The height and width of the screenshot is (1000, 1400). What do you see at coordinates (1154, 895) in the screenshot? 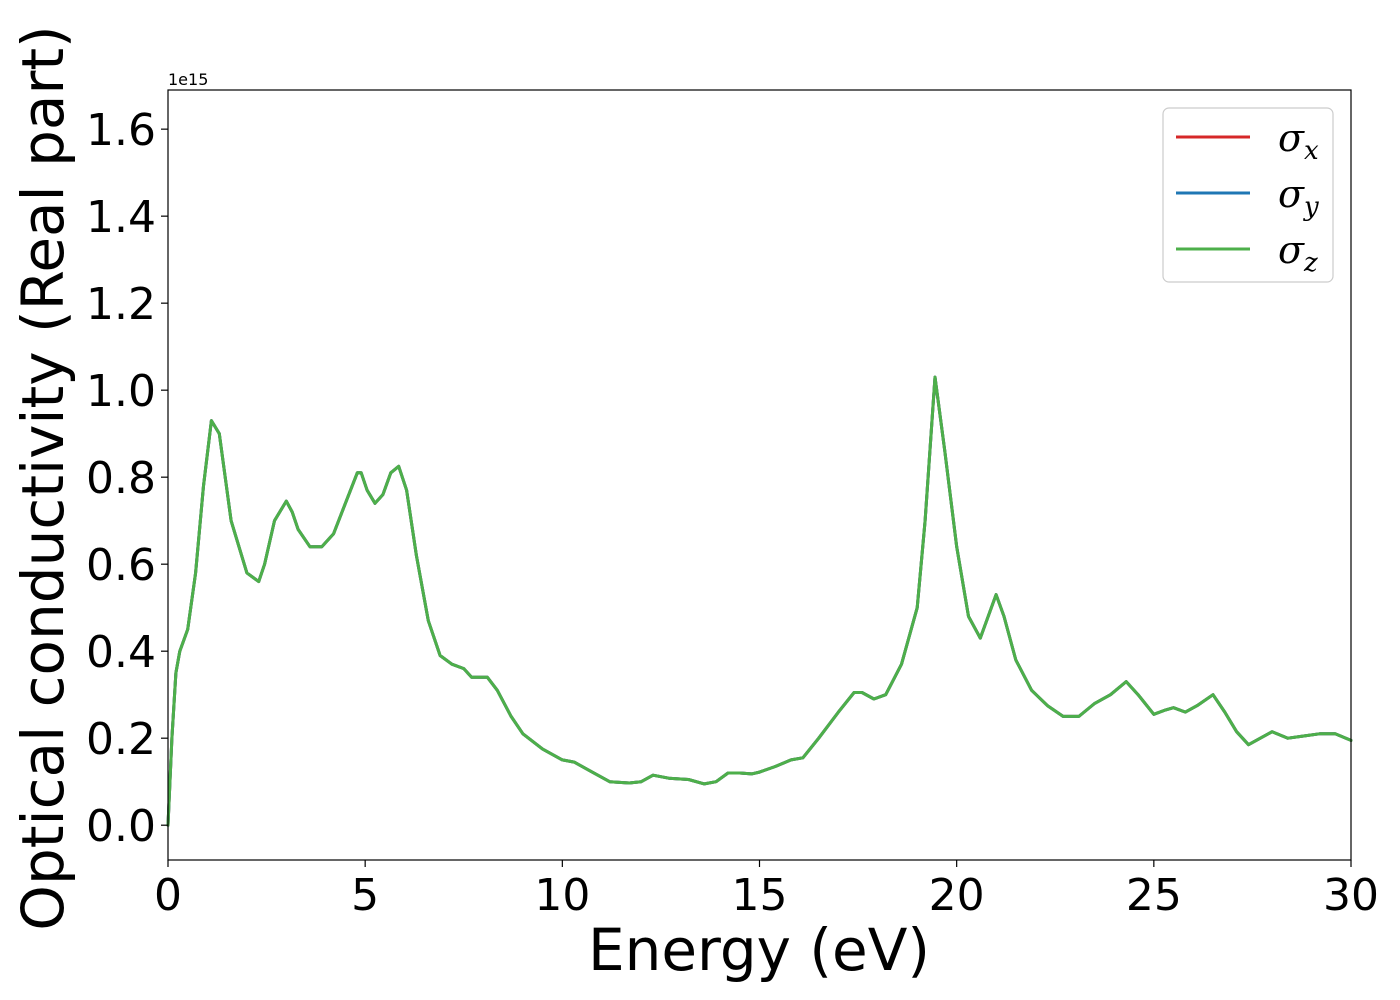
I see `x-tick-label: 25` at bounding box center [1154, 895].